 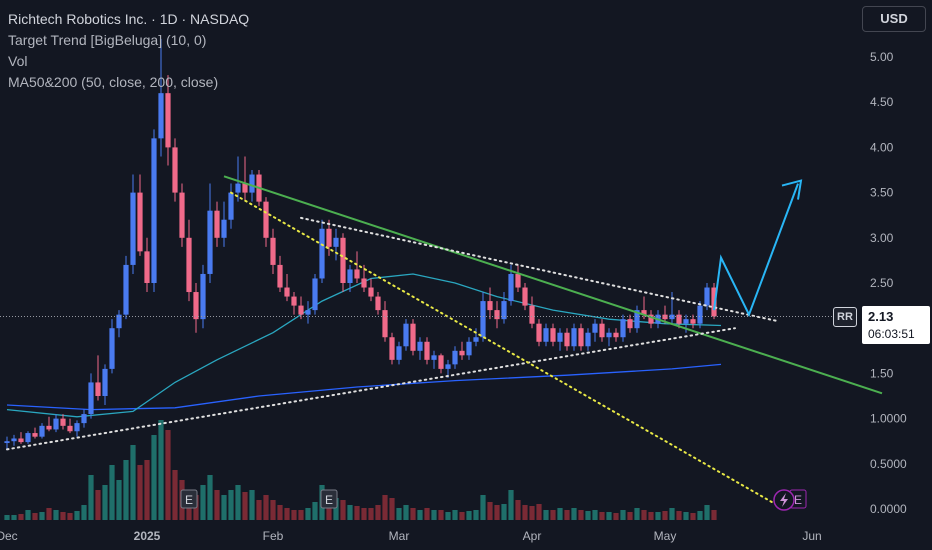 What do you see at coordinates (18, 61) in the screenshot?
I see `legend-indicator-vol: Vol` at bounding box center [18, 61].